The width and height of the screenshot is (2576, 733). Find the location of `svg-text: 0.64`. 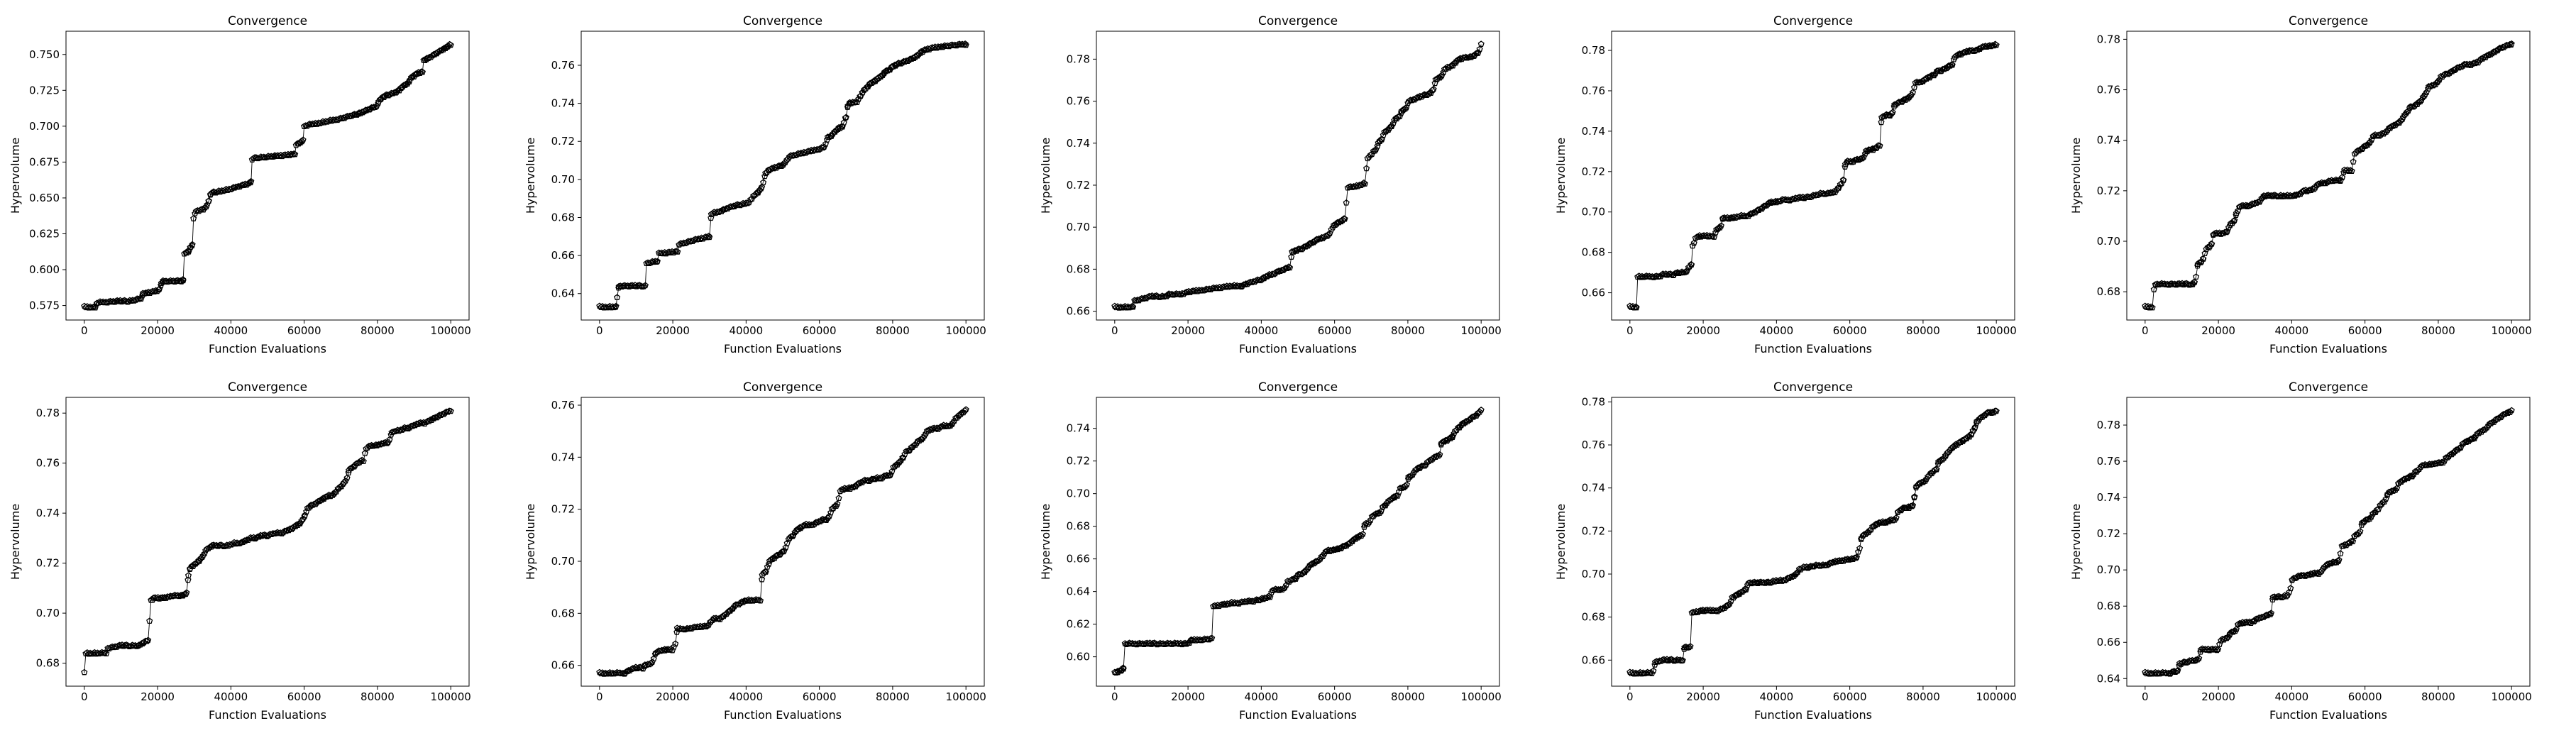

svg-text: 0.64 is located at coordinates (563, 293).